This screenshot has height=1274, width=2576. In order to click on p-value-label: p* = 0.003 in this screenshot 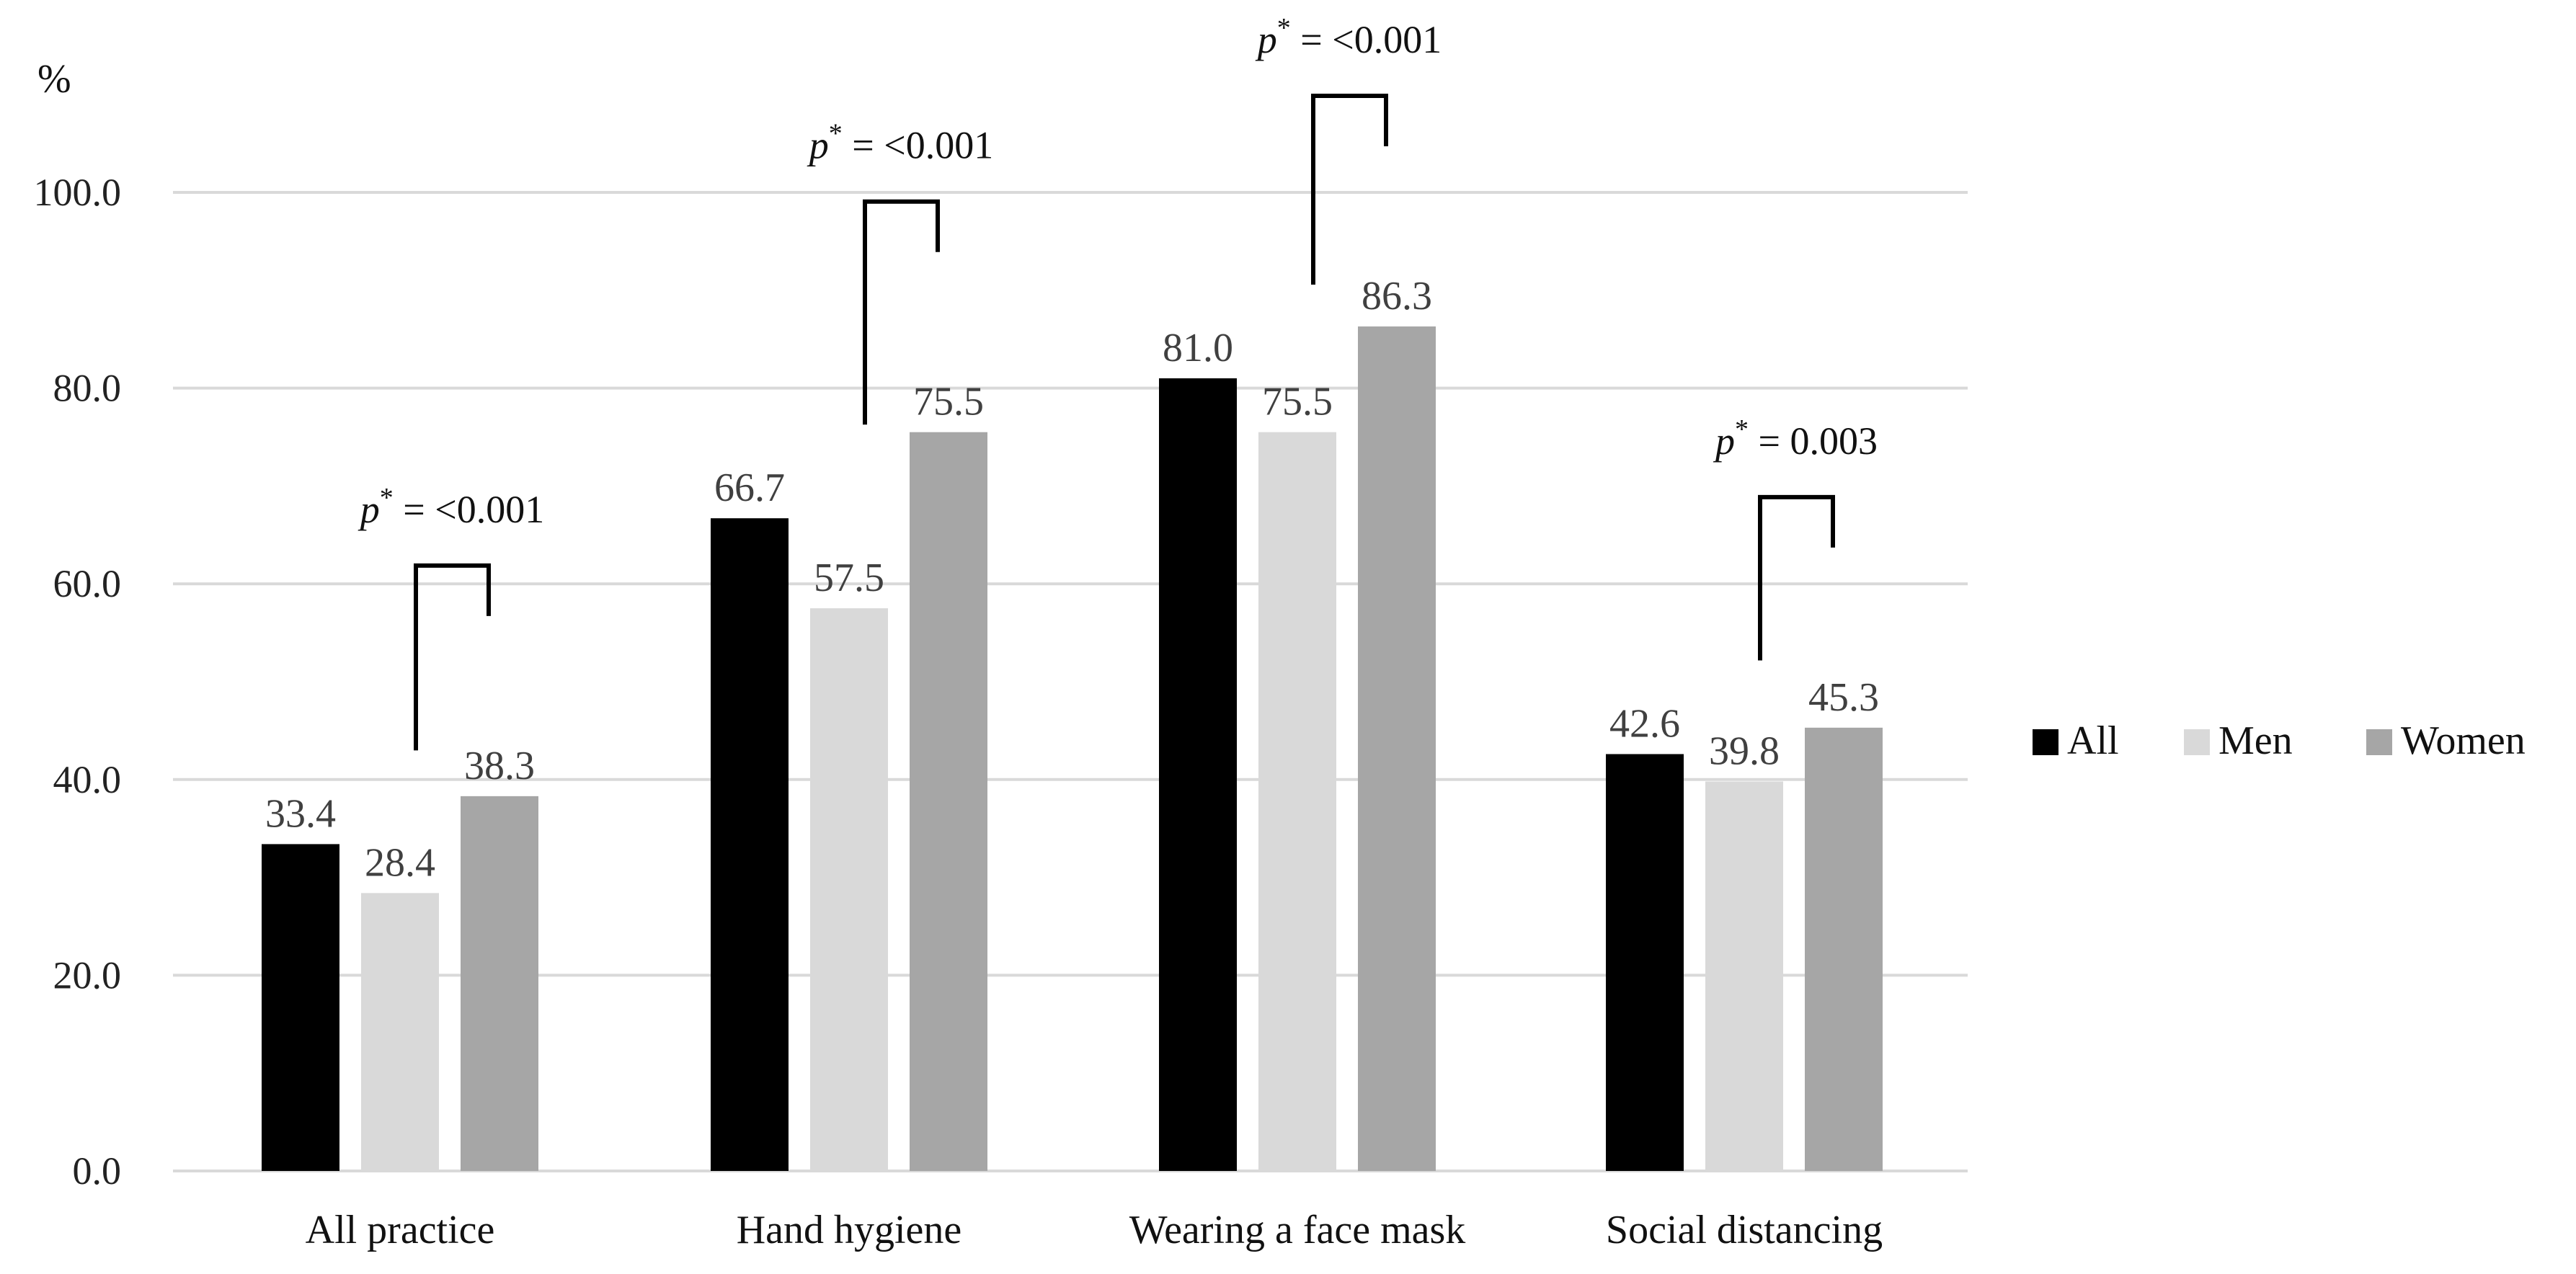, I will do `click(1795, 438)`.